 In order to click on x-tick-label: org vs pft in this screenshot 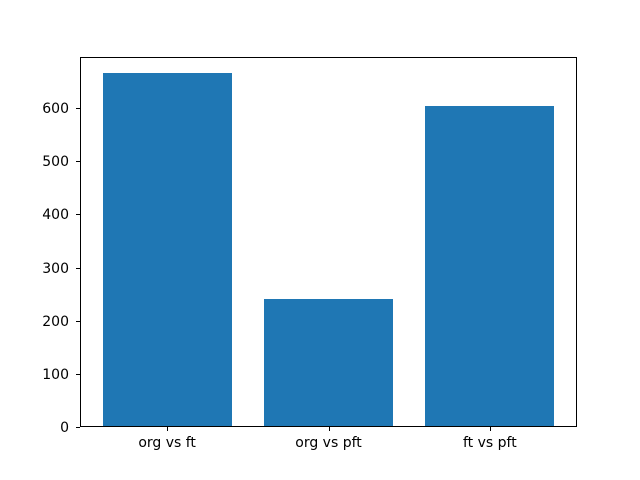, I will do `click(328, 443)`.